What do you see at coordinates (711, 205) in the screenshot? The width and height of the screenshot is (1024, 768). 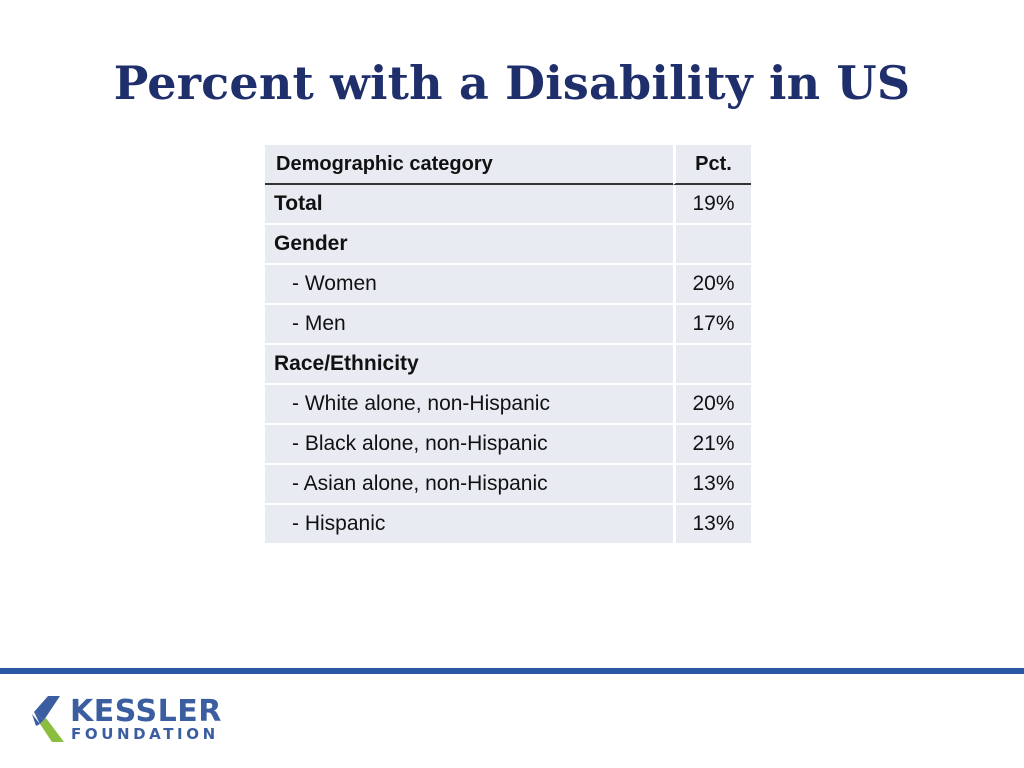 I see `row-value: 19%` at bounding box center [711, 205].